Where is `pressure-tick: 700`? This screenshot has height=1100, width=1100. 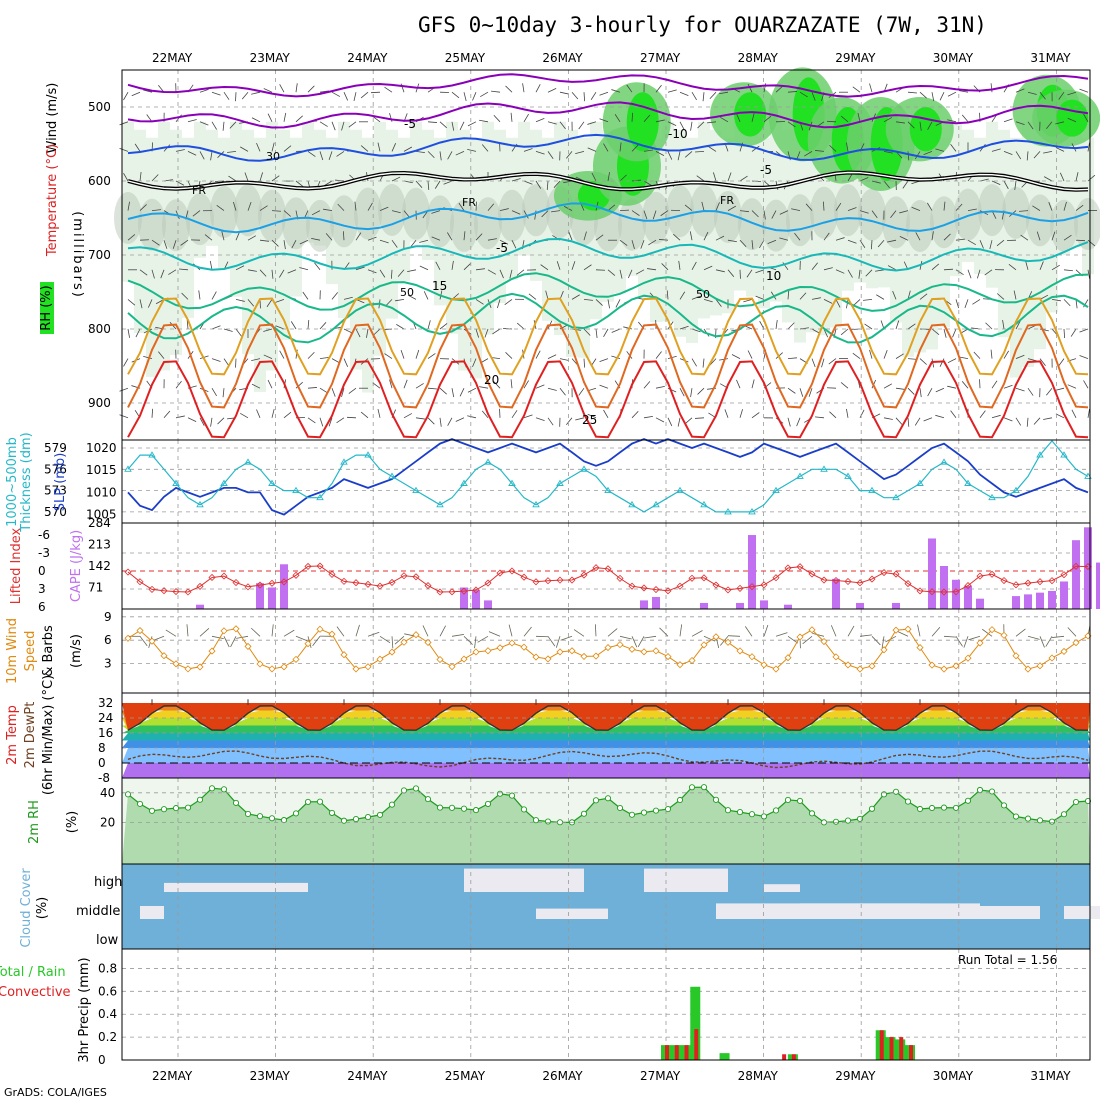
pressure-tick: 700 is located at coordinates (99, 255).